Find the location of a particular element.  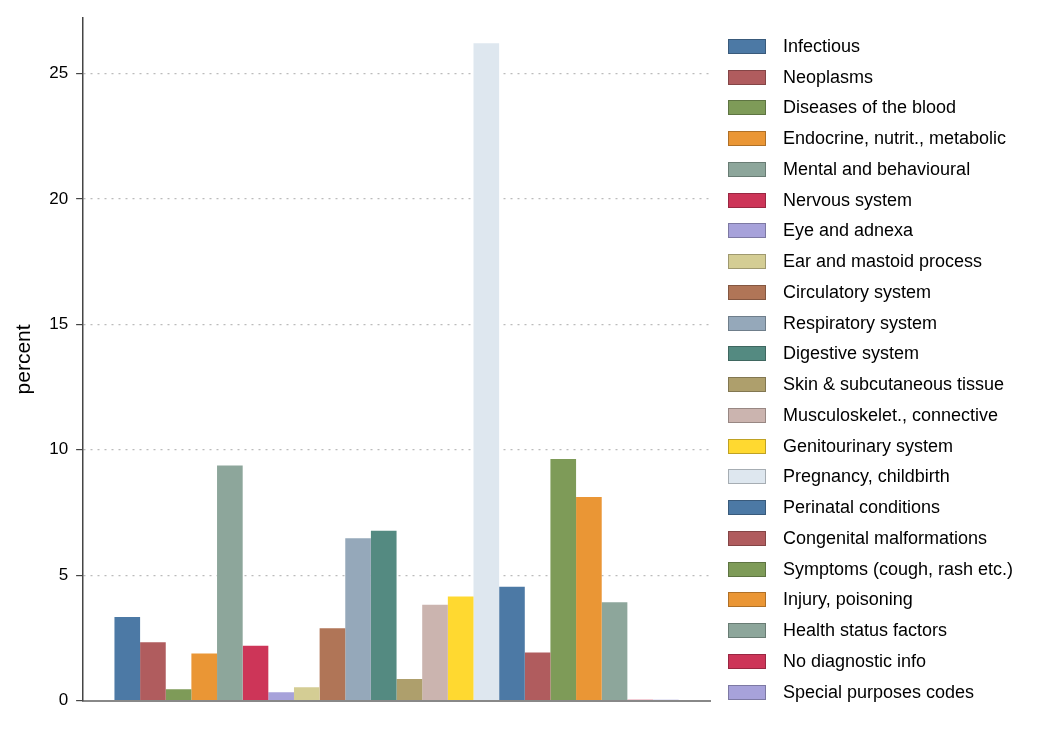

y-tick-label: 0 is located at coordinates (63, 700).